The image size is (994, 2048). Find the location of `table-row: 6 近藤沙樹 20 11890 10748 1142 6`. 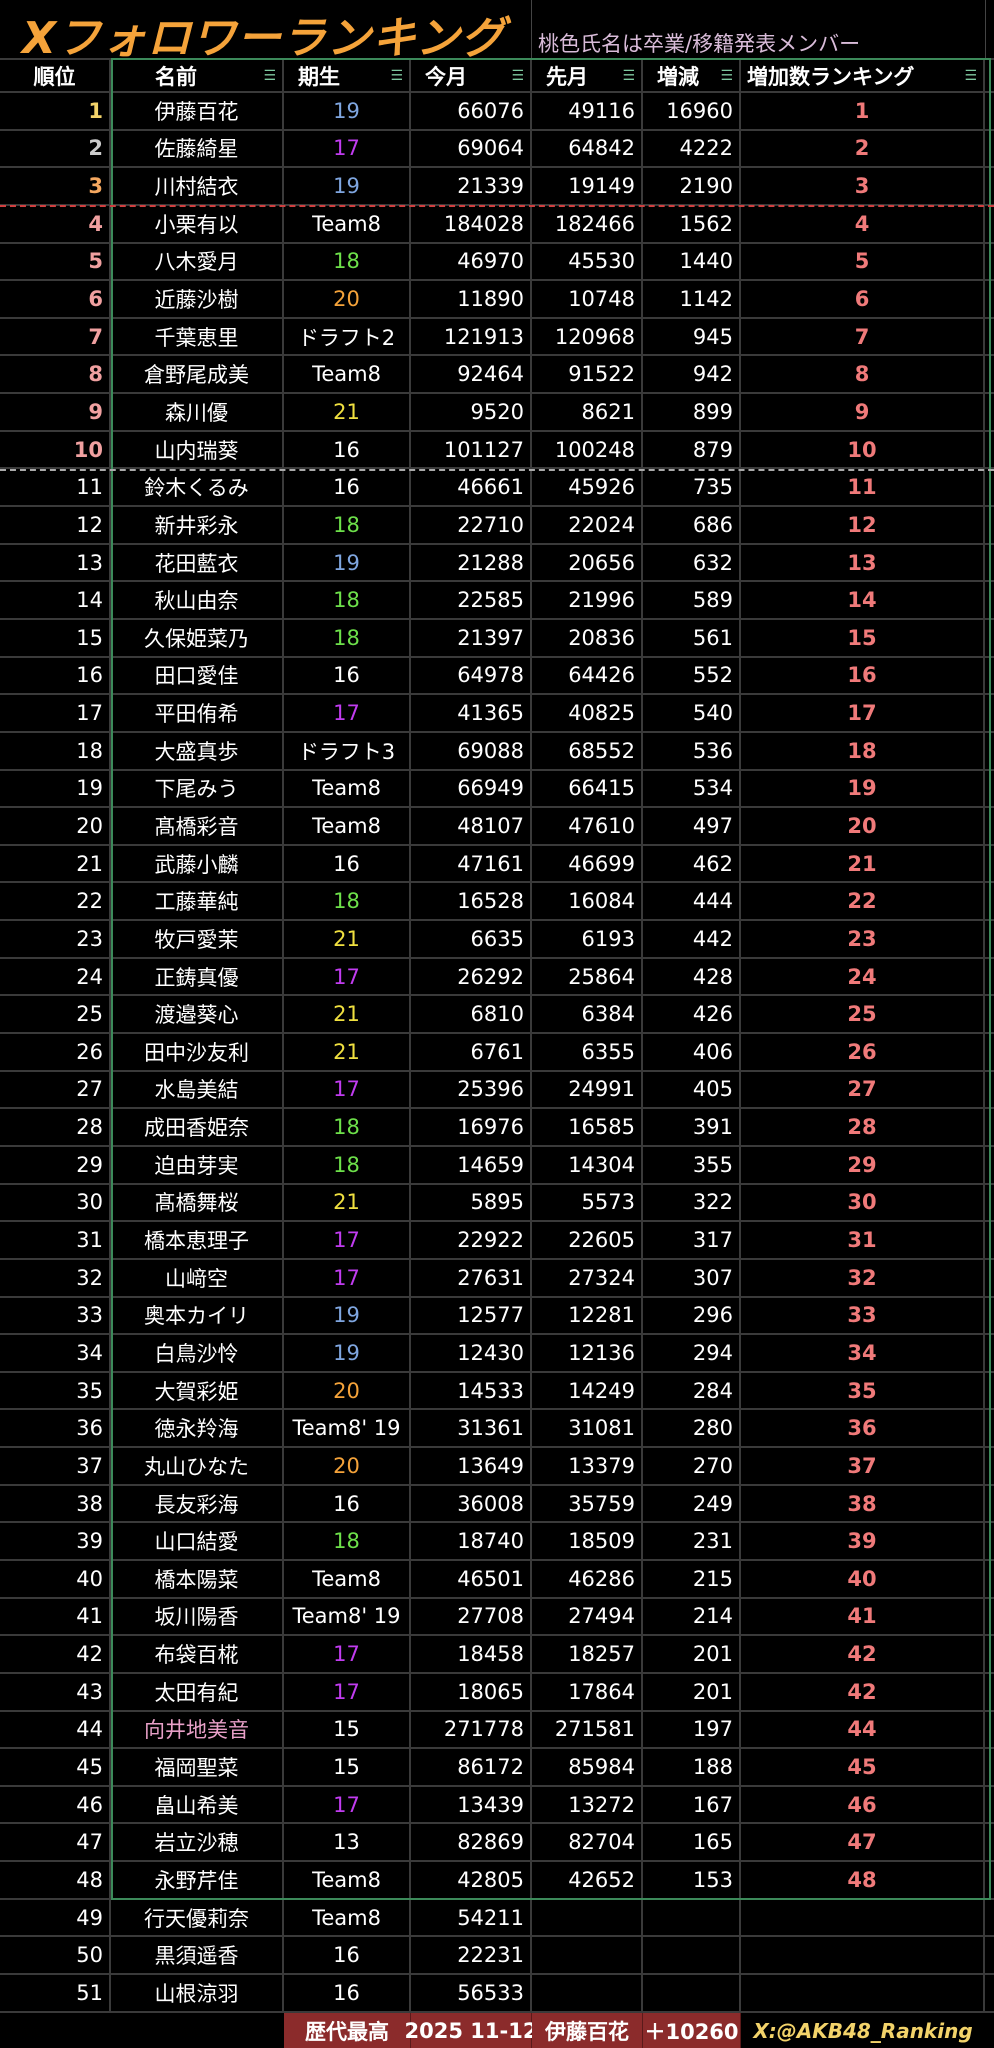

table-row: 6 近藤沙樹 20 11890 10748 1142 6 is located at coordinates (497, 300).